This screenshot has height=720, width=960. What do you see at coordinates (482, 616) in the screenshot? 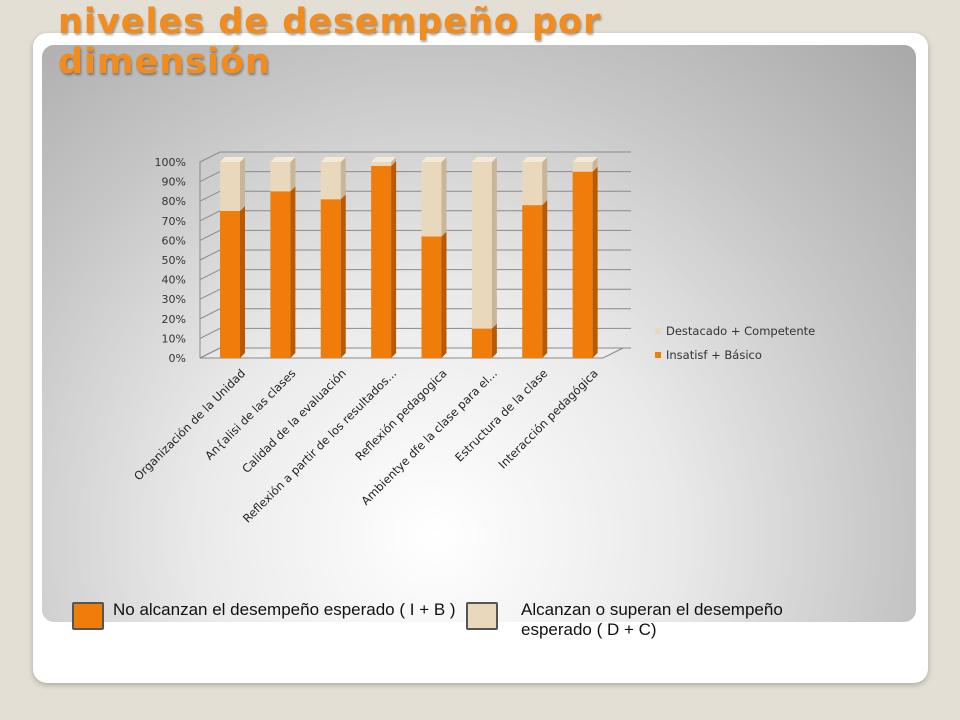
I see `legend-swatch-alcanzan` at bounding box center [482, 616].